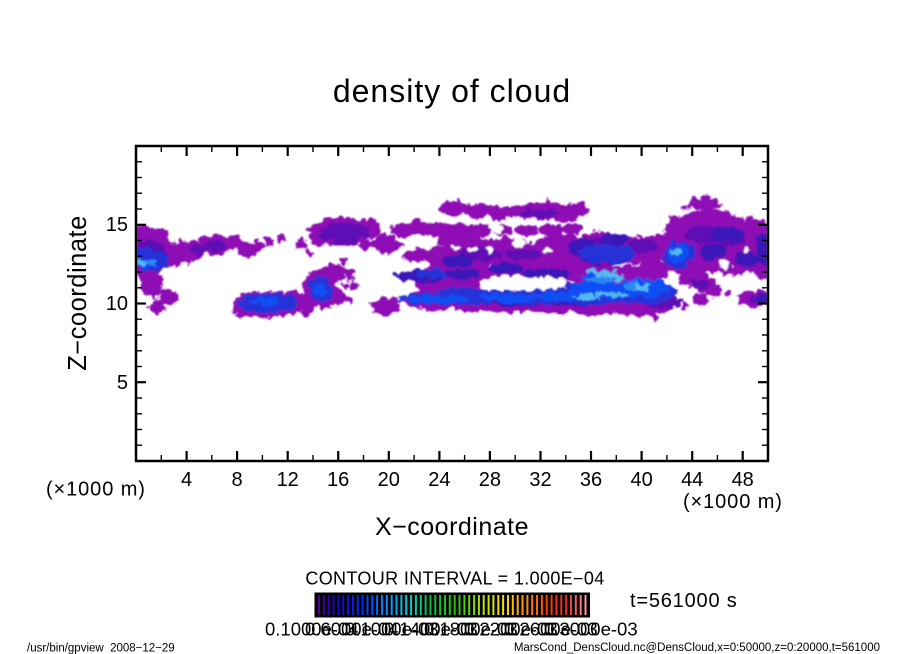 This screenshot has height=654, width=904. What do you see at coordinates (684, 601) in the screenshot?
I see `svg-text: t=561000 s` at bounding box center [684, 601].